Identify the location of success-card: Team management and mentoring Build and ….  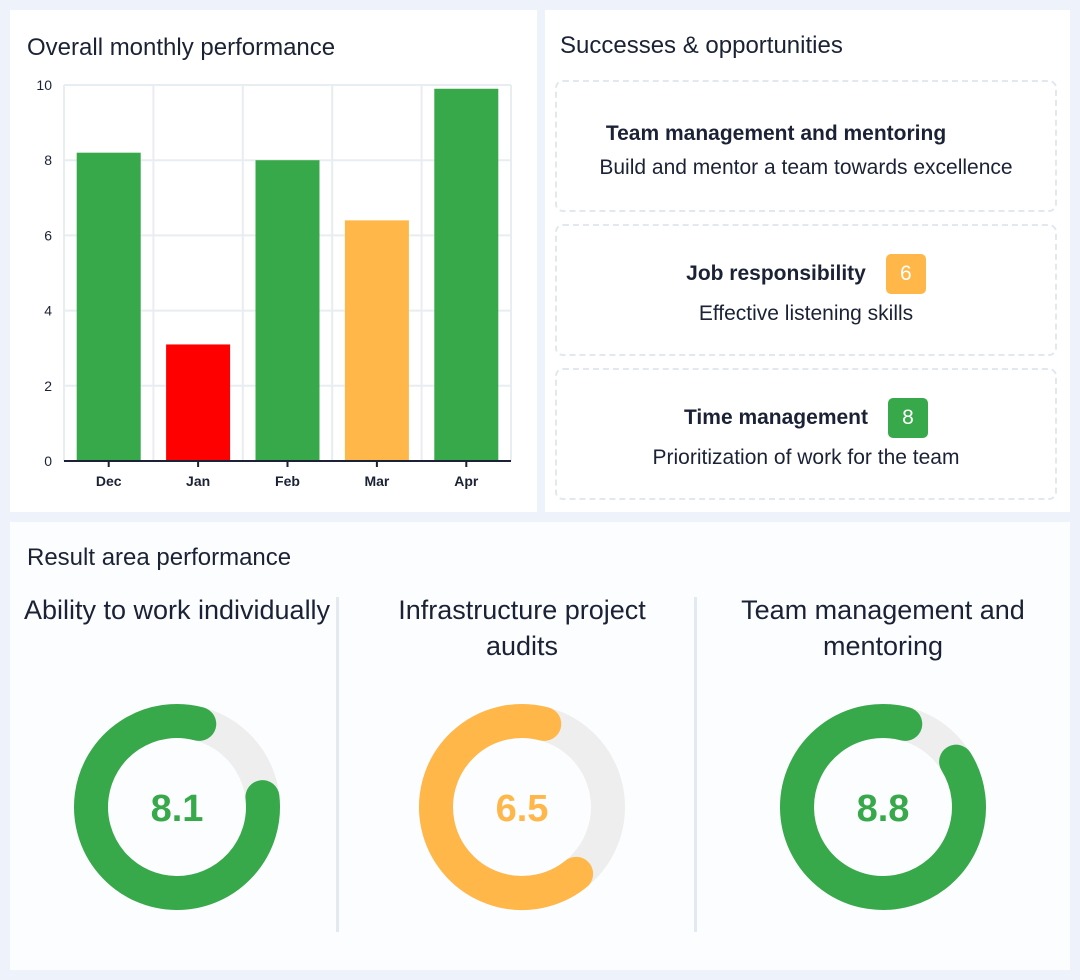
(806, 146).